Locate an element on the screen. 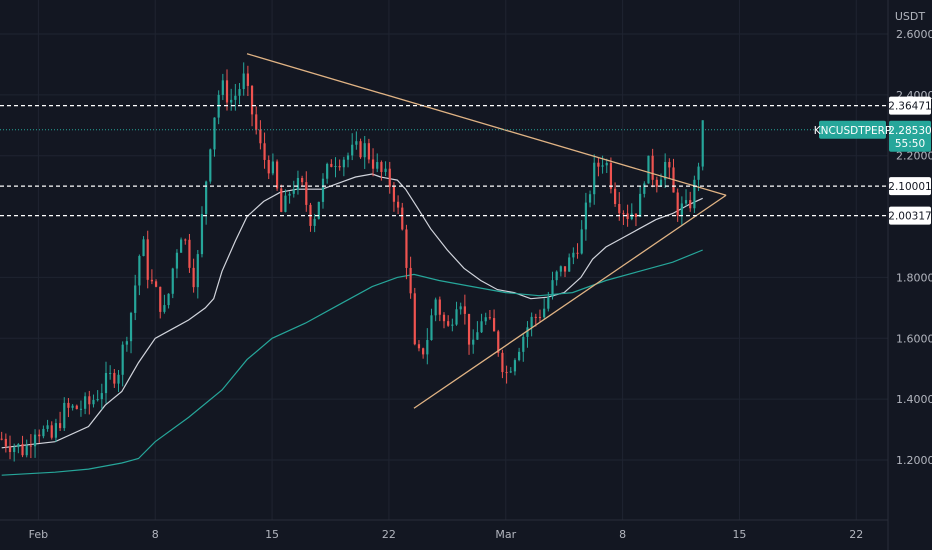  symbol-label: KNCUSDTPERP is located at coordinates (853, 131).